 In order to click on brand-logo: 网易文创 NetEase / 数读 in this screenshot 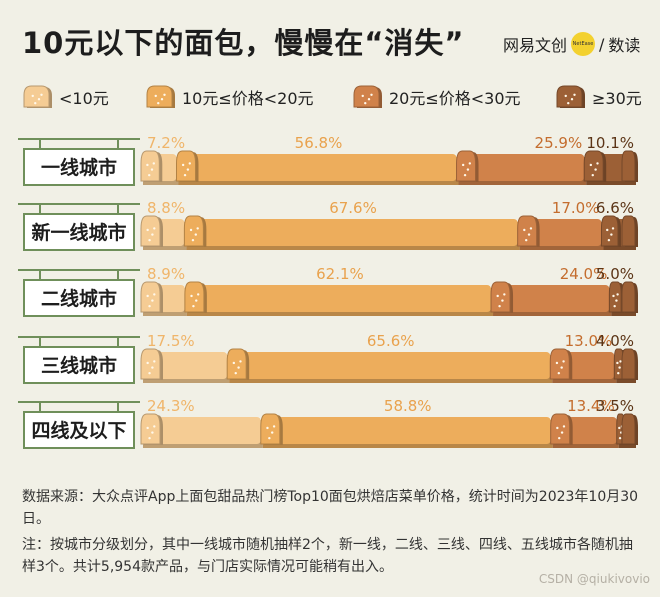, I will do `click(571, 44)`.